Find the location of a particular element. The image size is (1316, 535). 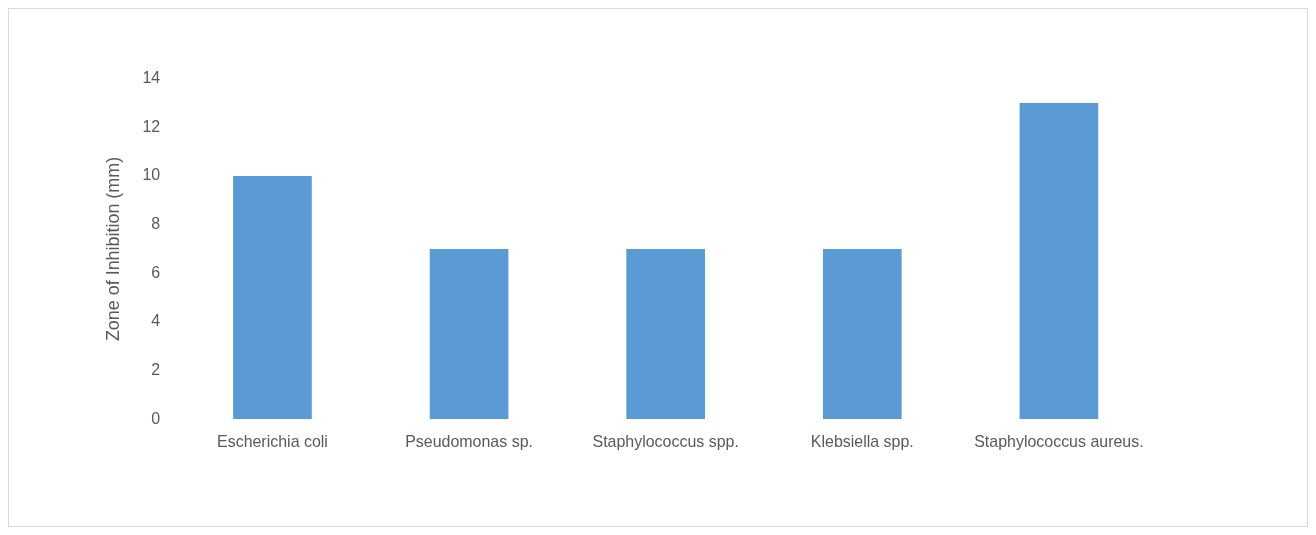

y-tick-label: 10 is located at coordinates (151, 175).